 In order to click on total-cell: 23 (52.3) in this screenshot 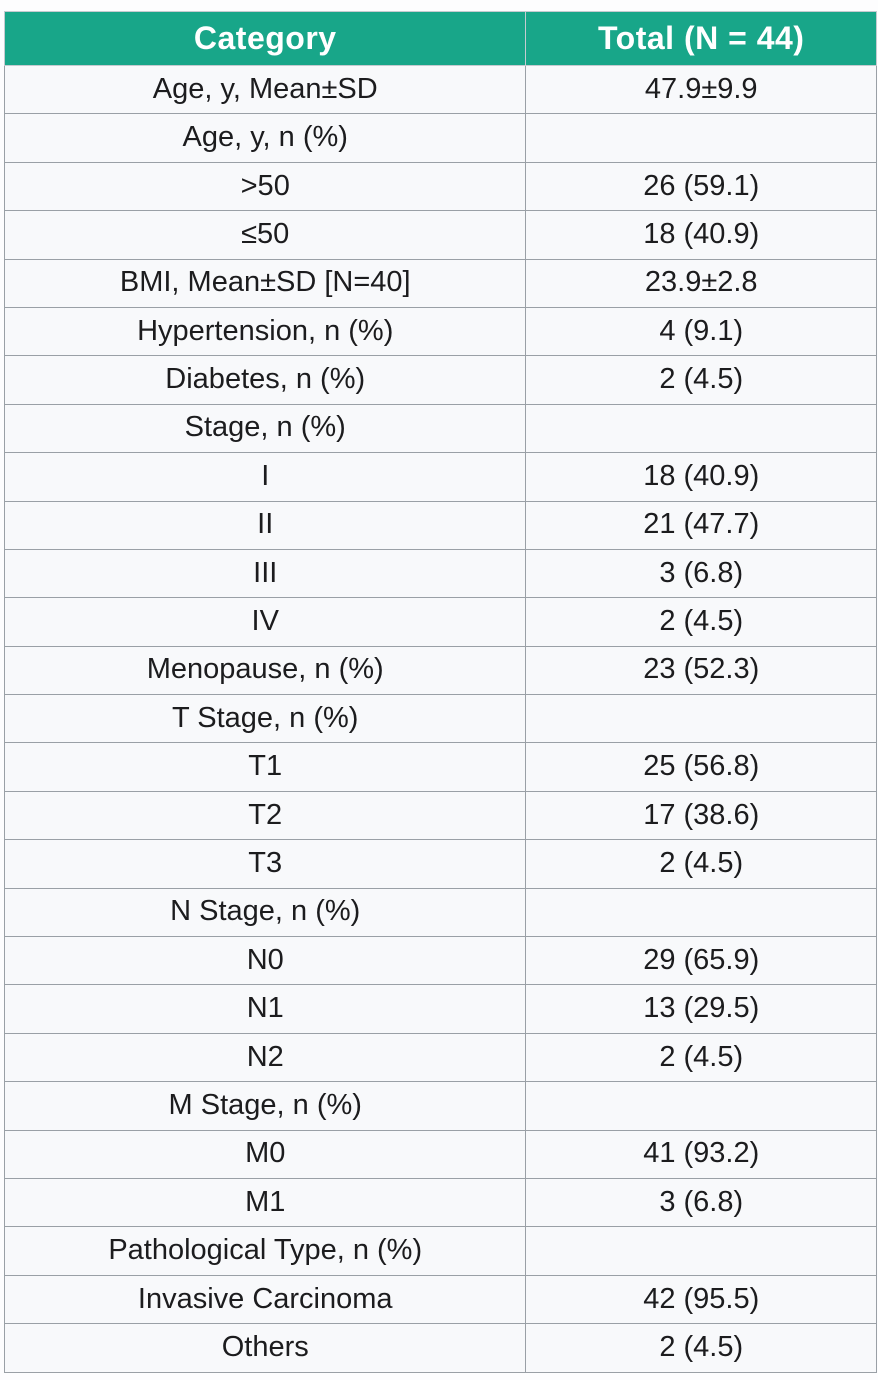, I will do `click(701, 670)`.